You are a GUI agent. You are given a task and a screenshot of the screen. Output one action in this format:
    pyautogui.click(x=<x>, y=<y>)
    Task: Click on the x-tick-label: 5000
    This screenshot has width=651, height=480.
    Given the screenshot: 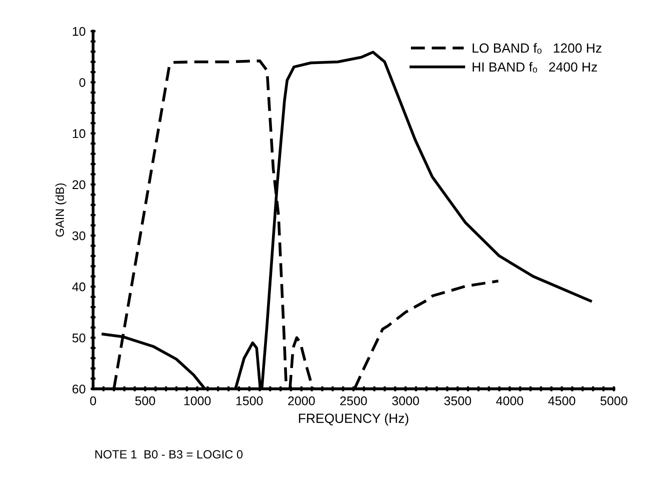 What is the action you would take?
    pyautogui.click(x=614, y=401)
    